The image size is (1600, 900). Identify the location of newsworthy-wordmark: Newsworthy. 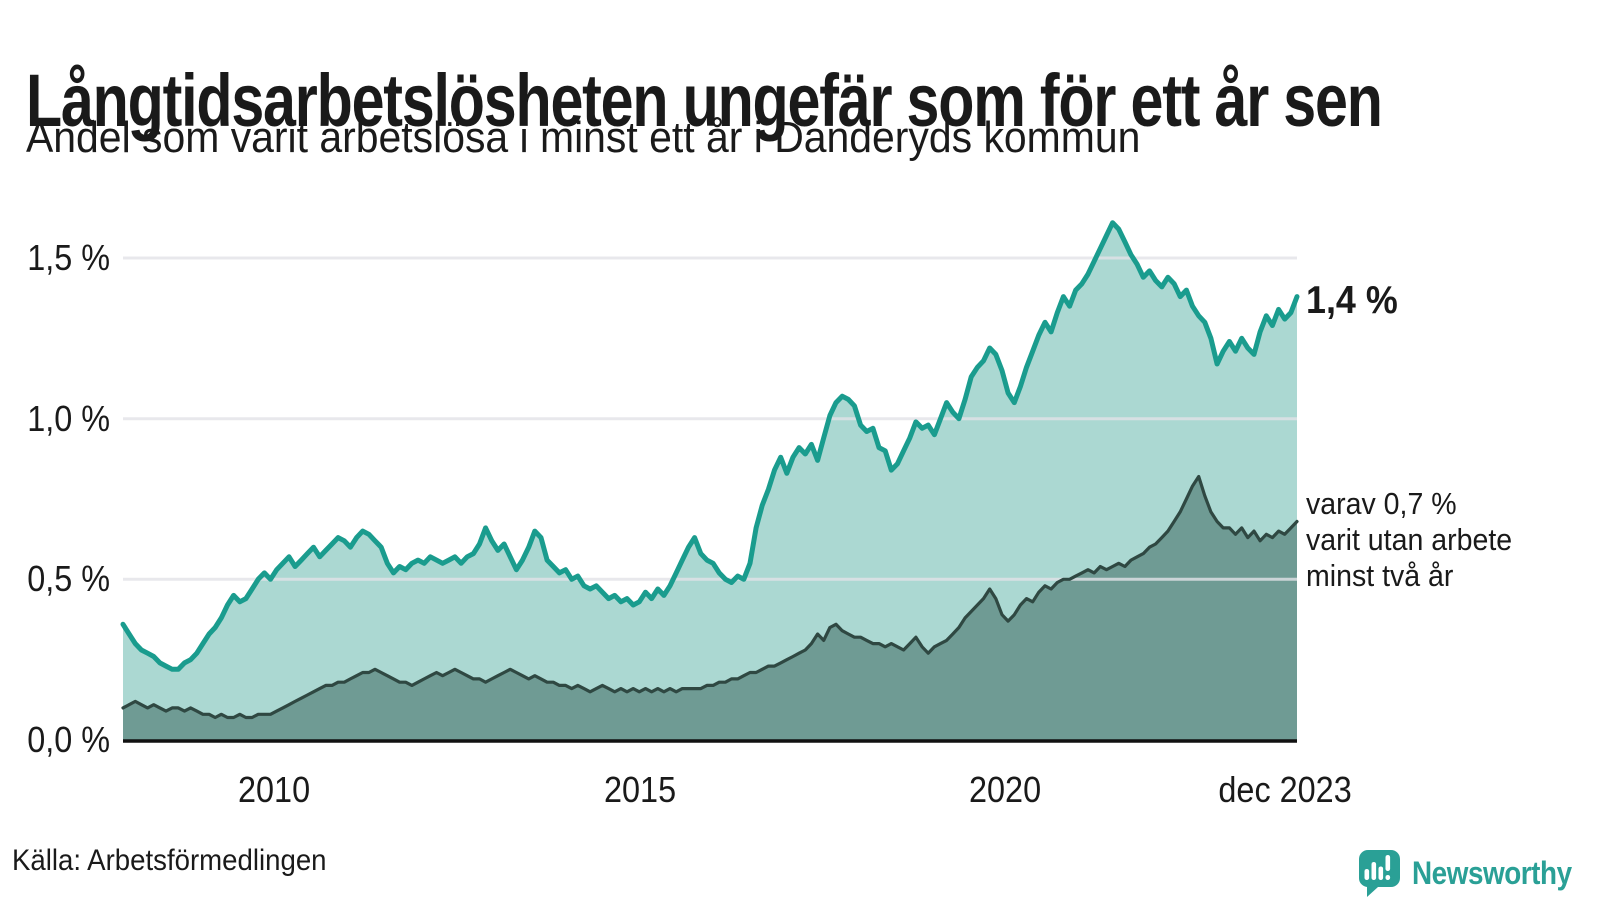
(1492, 872).